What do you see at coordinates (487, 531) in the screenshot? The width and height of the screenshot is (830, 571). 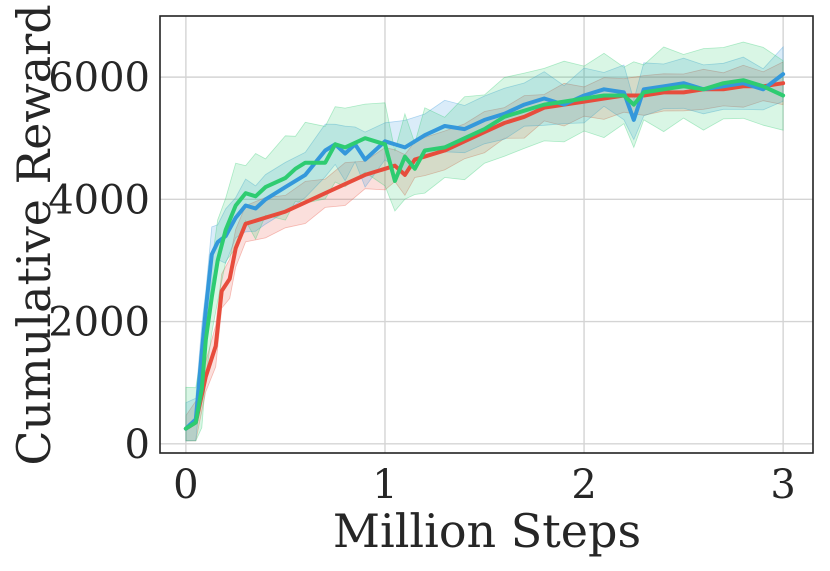 I see `x-axis-label: Million Steps` at bounding box center [487, 531].